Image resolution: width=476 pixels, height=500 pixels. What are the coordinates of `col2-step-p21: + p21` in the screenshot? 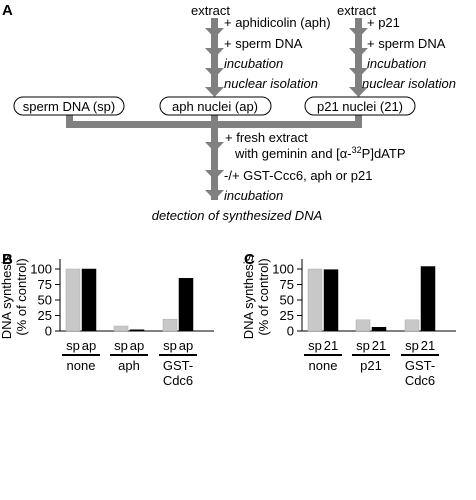 It's located at (383, 22).